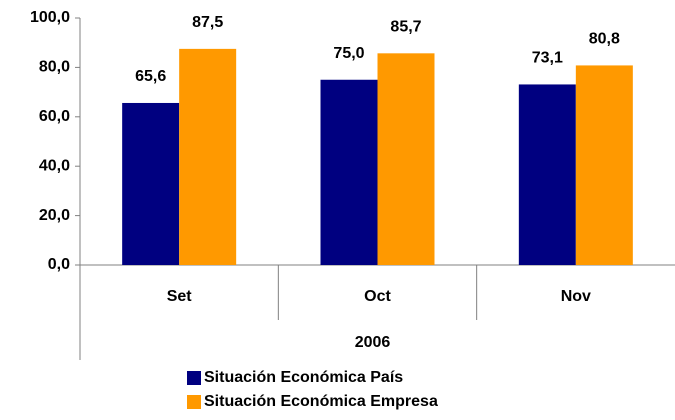 Image resolution: width=675 pixels, height=420 pixels. Describe the element at coordinates (54, 67) in the screenshot. I see `y-tick-label: 80,0` at that location.